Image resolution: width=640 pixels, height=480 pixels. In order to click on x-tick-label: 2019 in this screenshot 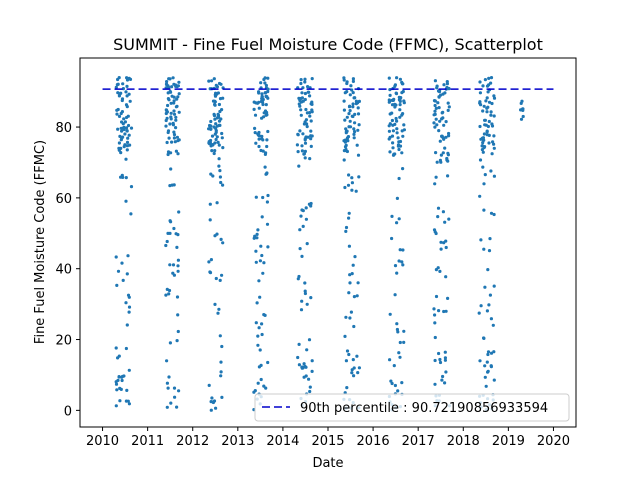, I will do `click(508, 441)`.